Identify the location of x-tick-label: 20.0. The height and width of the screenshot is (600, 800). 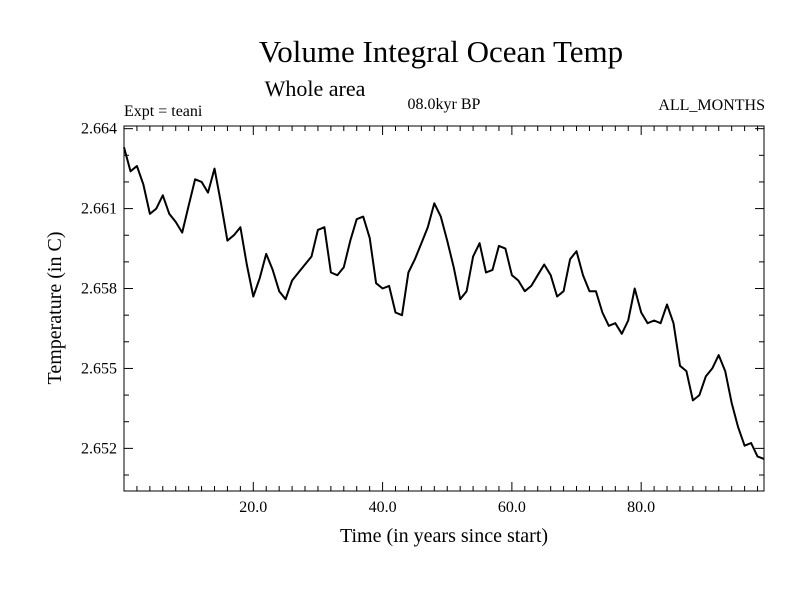
(253, 507).